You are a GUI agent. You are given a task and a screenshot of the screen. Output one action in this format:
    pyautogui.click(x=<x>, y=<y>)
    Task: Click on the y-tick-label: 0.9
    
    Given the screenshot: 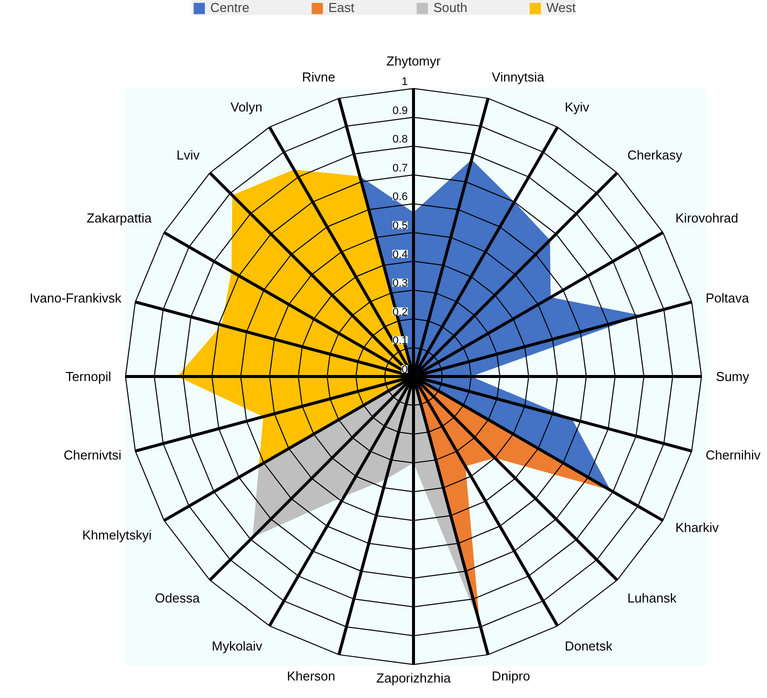 What is the action you would take?
    pyautogui.click(x=400, y=110)
    